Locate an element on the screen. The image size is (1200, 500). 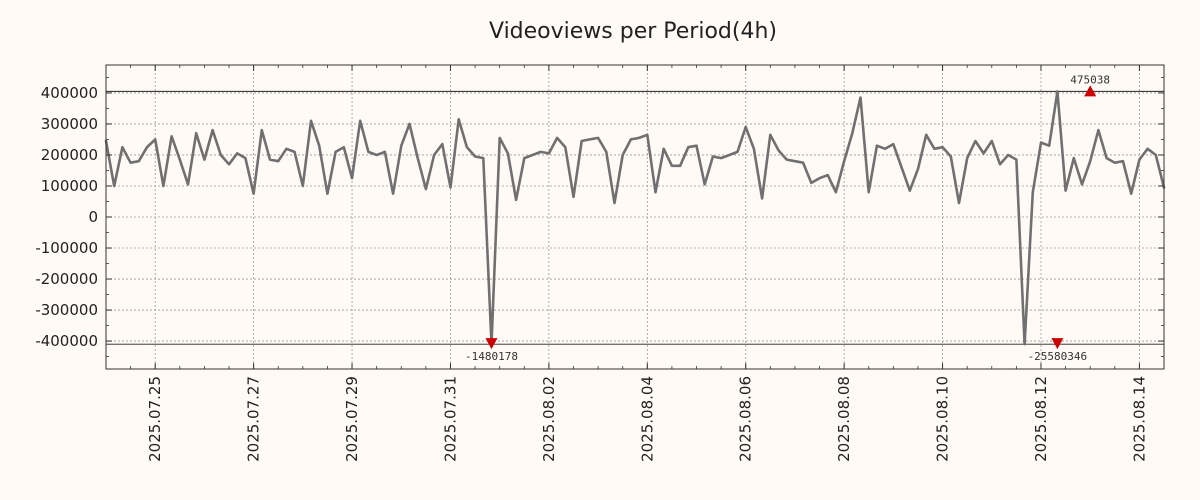
x-tick-label: 2025.08.06 is located at coordinates (746, 419).